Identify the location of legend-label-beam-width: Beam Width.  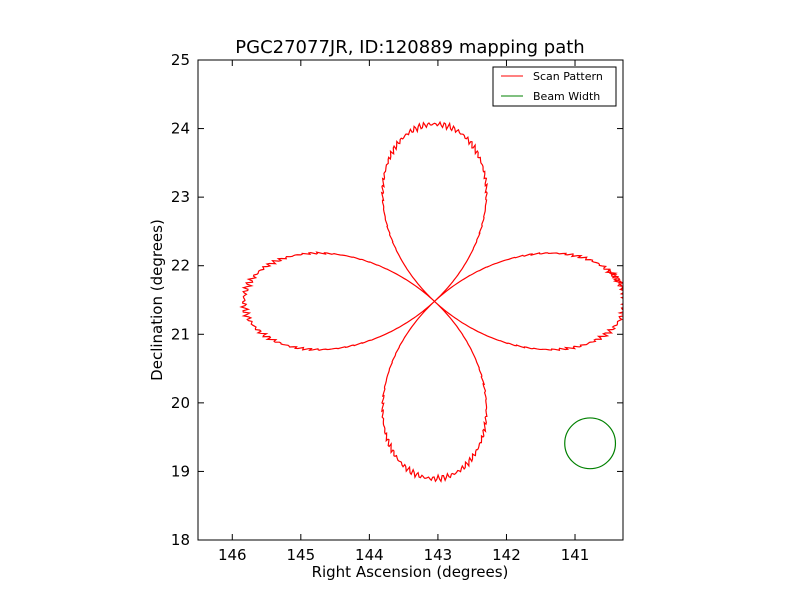
(566, 96).